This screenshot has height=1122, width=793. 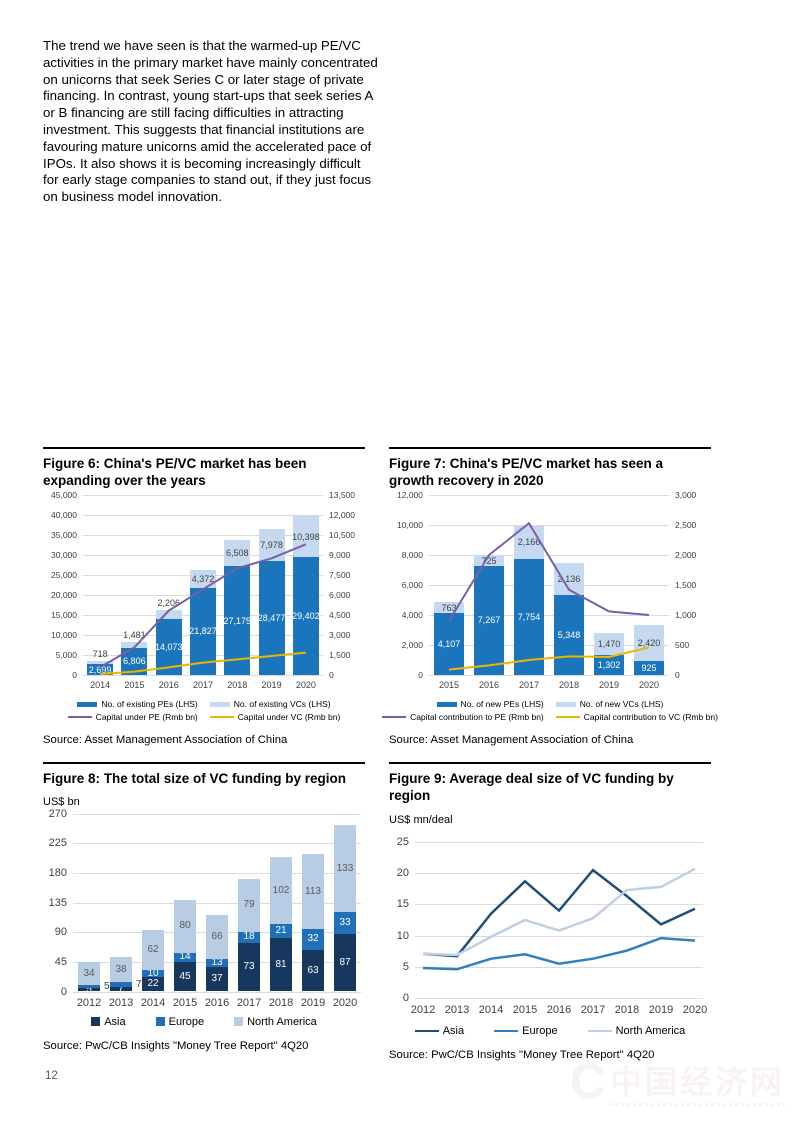 What do you see at coordinates (185, 957) in the screenshot?
I see `value-label: 14` at bounding box center [185, 957].